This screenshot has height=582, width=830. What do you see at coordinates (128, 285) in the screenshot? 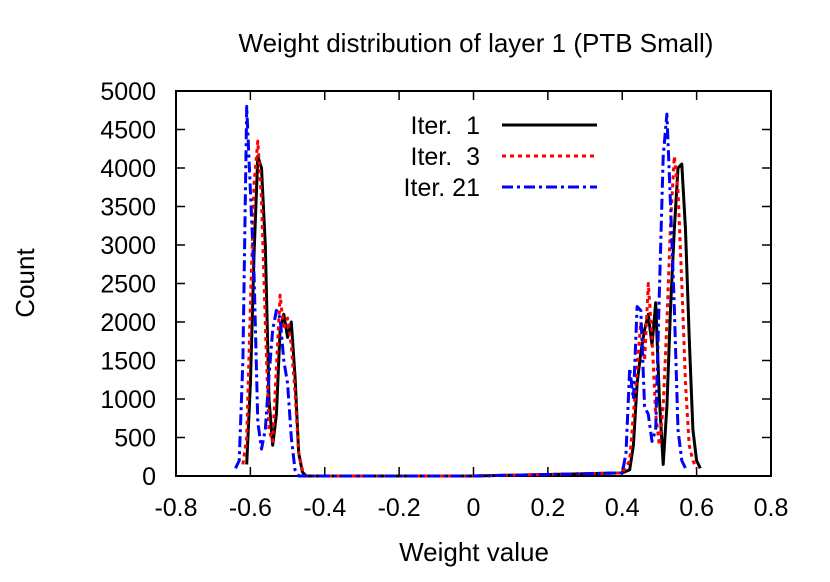
I see `y-tick-label: 2500` at bounding box center [128, 285].